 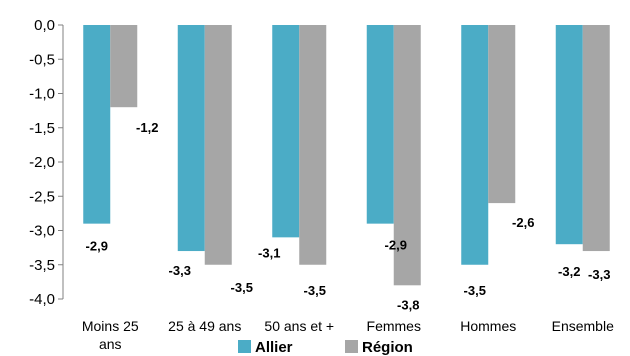 What do you see at coordinates (42, 299) in the screenshot?
I see `y-tick-label: -4,0` at bounding box center [42, 299].